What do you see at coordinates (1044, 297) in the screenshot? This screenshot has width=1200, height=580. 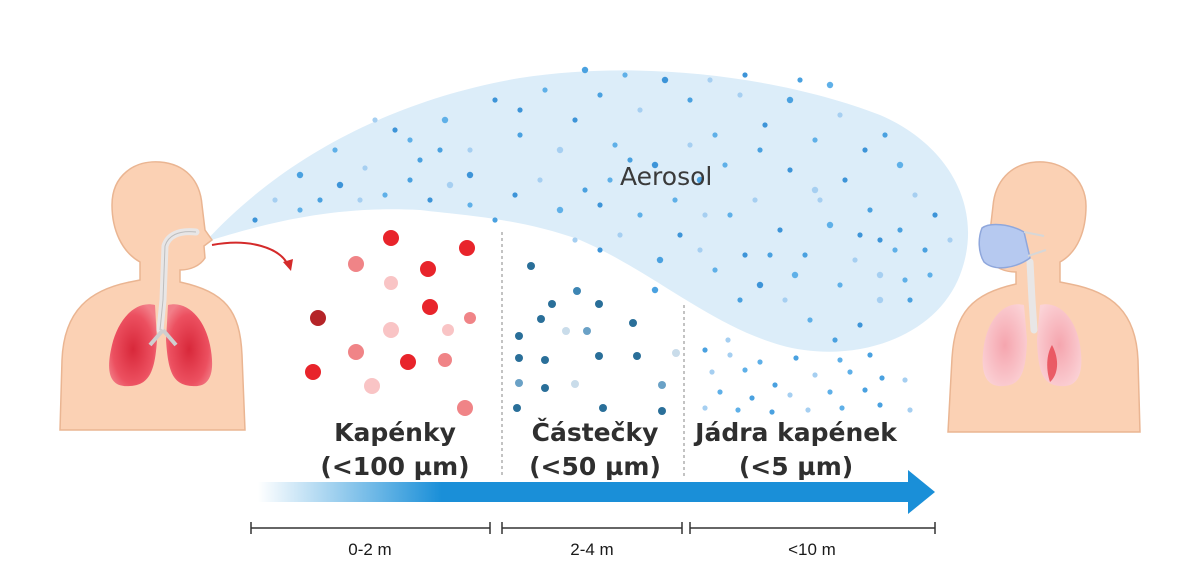 I see `masked-person` at bounding box center [1044, 297].